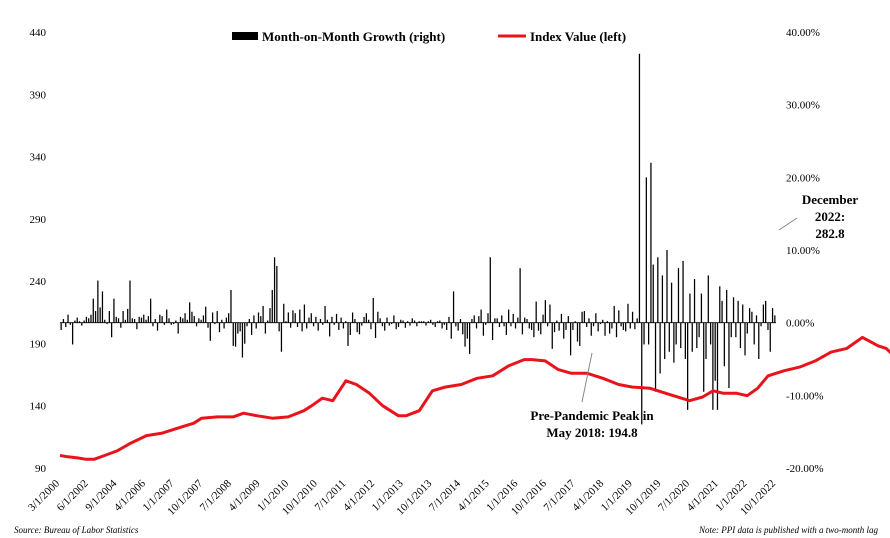 The height and width of the screenshot is (538, 890). What do you see at coordinates (592, 432) in the screenshot?
I see `pre-pandemic-label-line2: May 2018: 194.8` at bounding box center [592, 432].